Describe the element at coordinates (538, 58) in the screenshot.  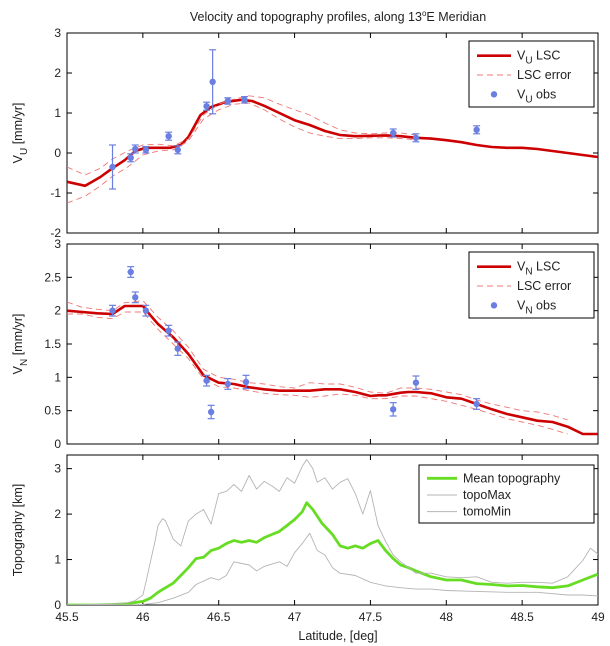
I see `legend-label: VU LSC` at that location.